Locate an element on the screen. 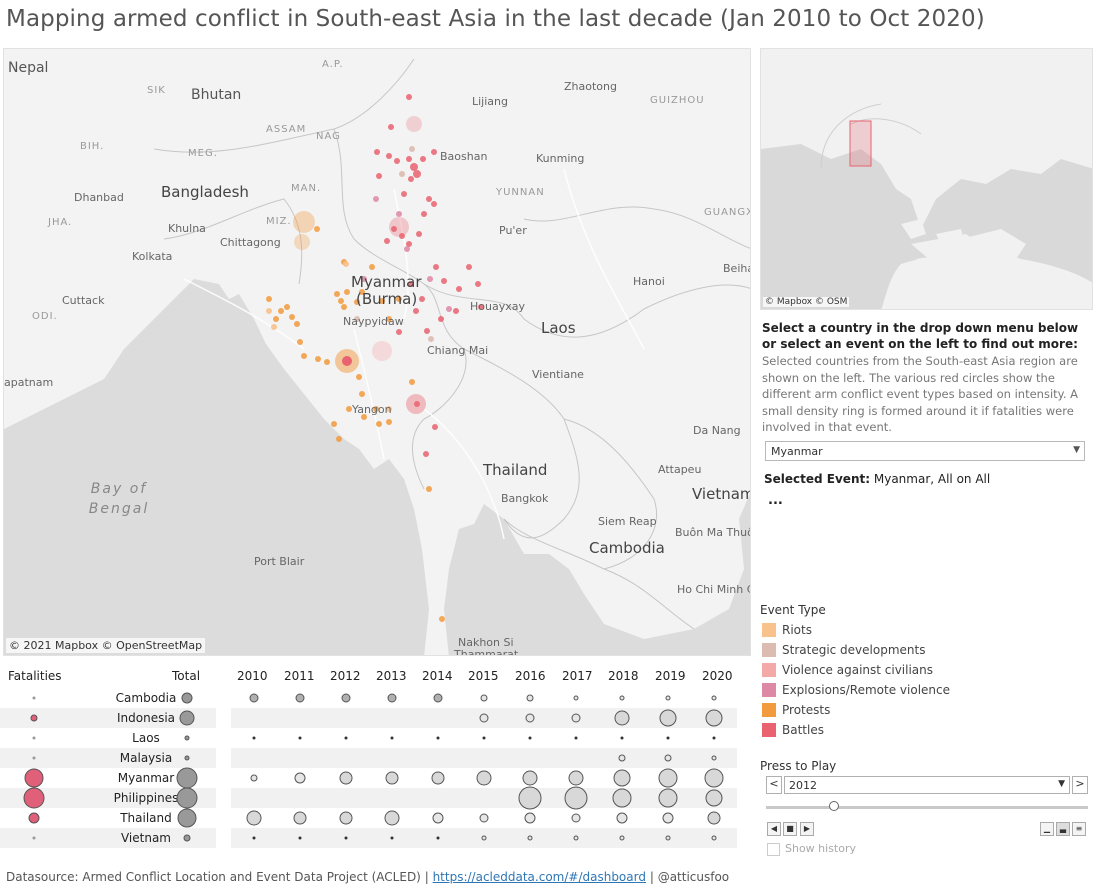  label-khulna: Khulna is located at coordinates (187, 228).